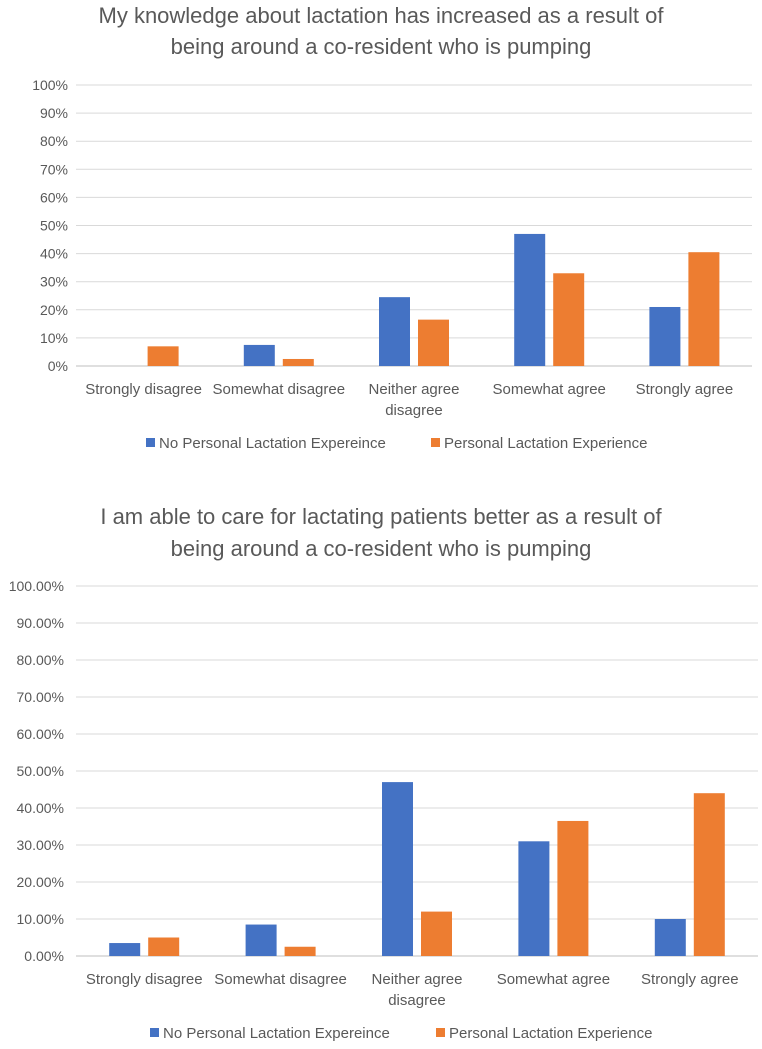  What do you see at coordinates (40, 623) in the screenshot?
I see `y-tick-label: 90.00%` at bounding box center [40, 623].